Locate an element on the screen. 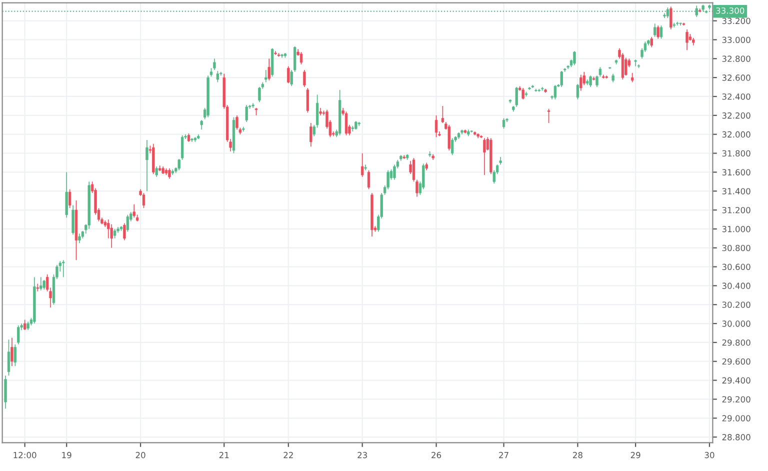  x-tick-label: 20 is located at coordinates (141, 455).